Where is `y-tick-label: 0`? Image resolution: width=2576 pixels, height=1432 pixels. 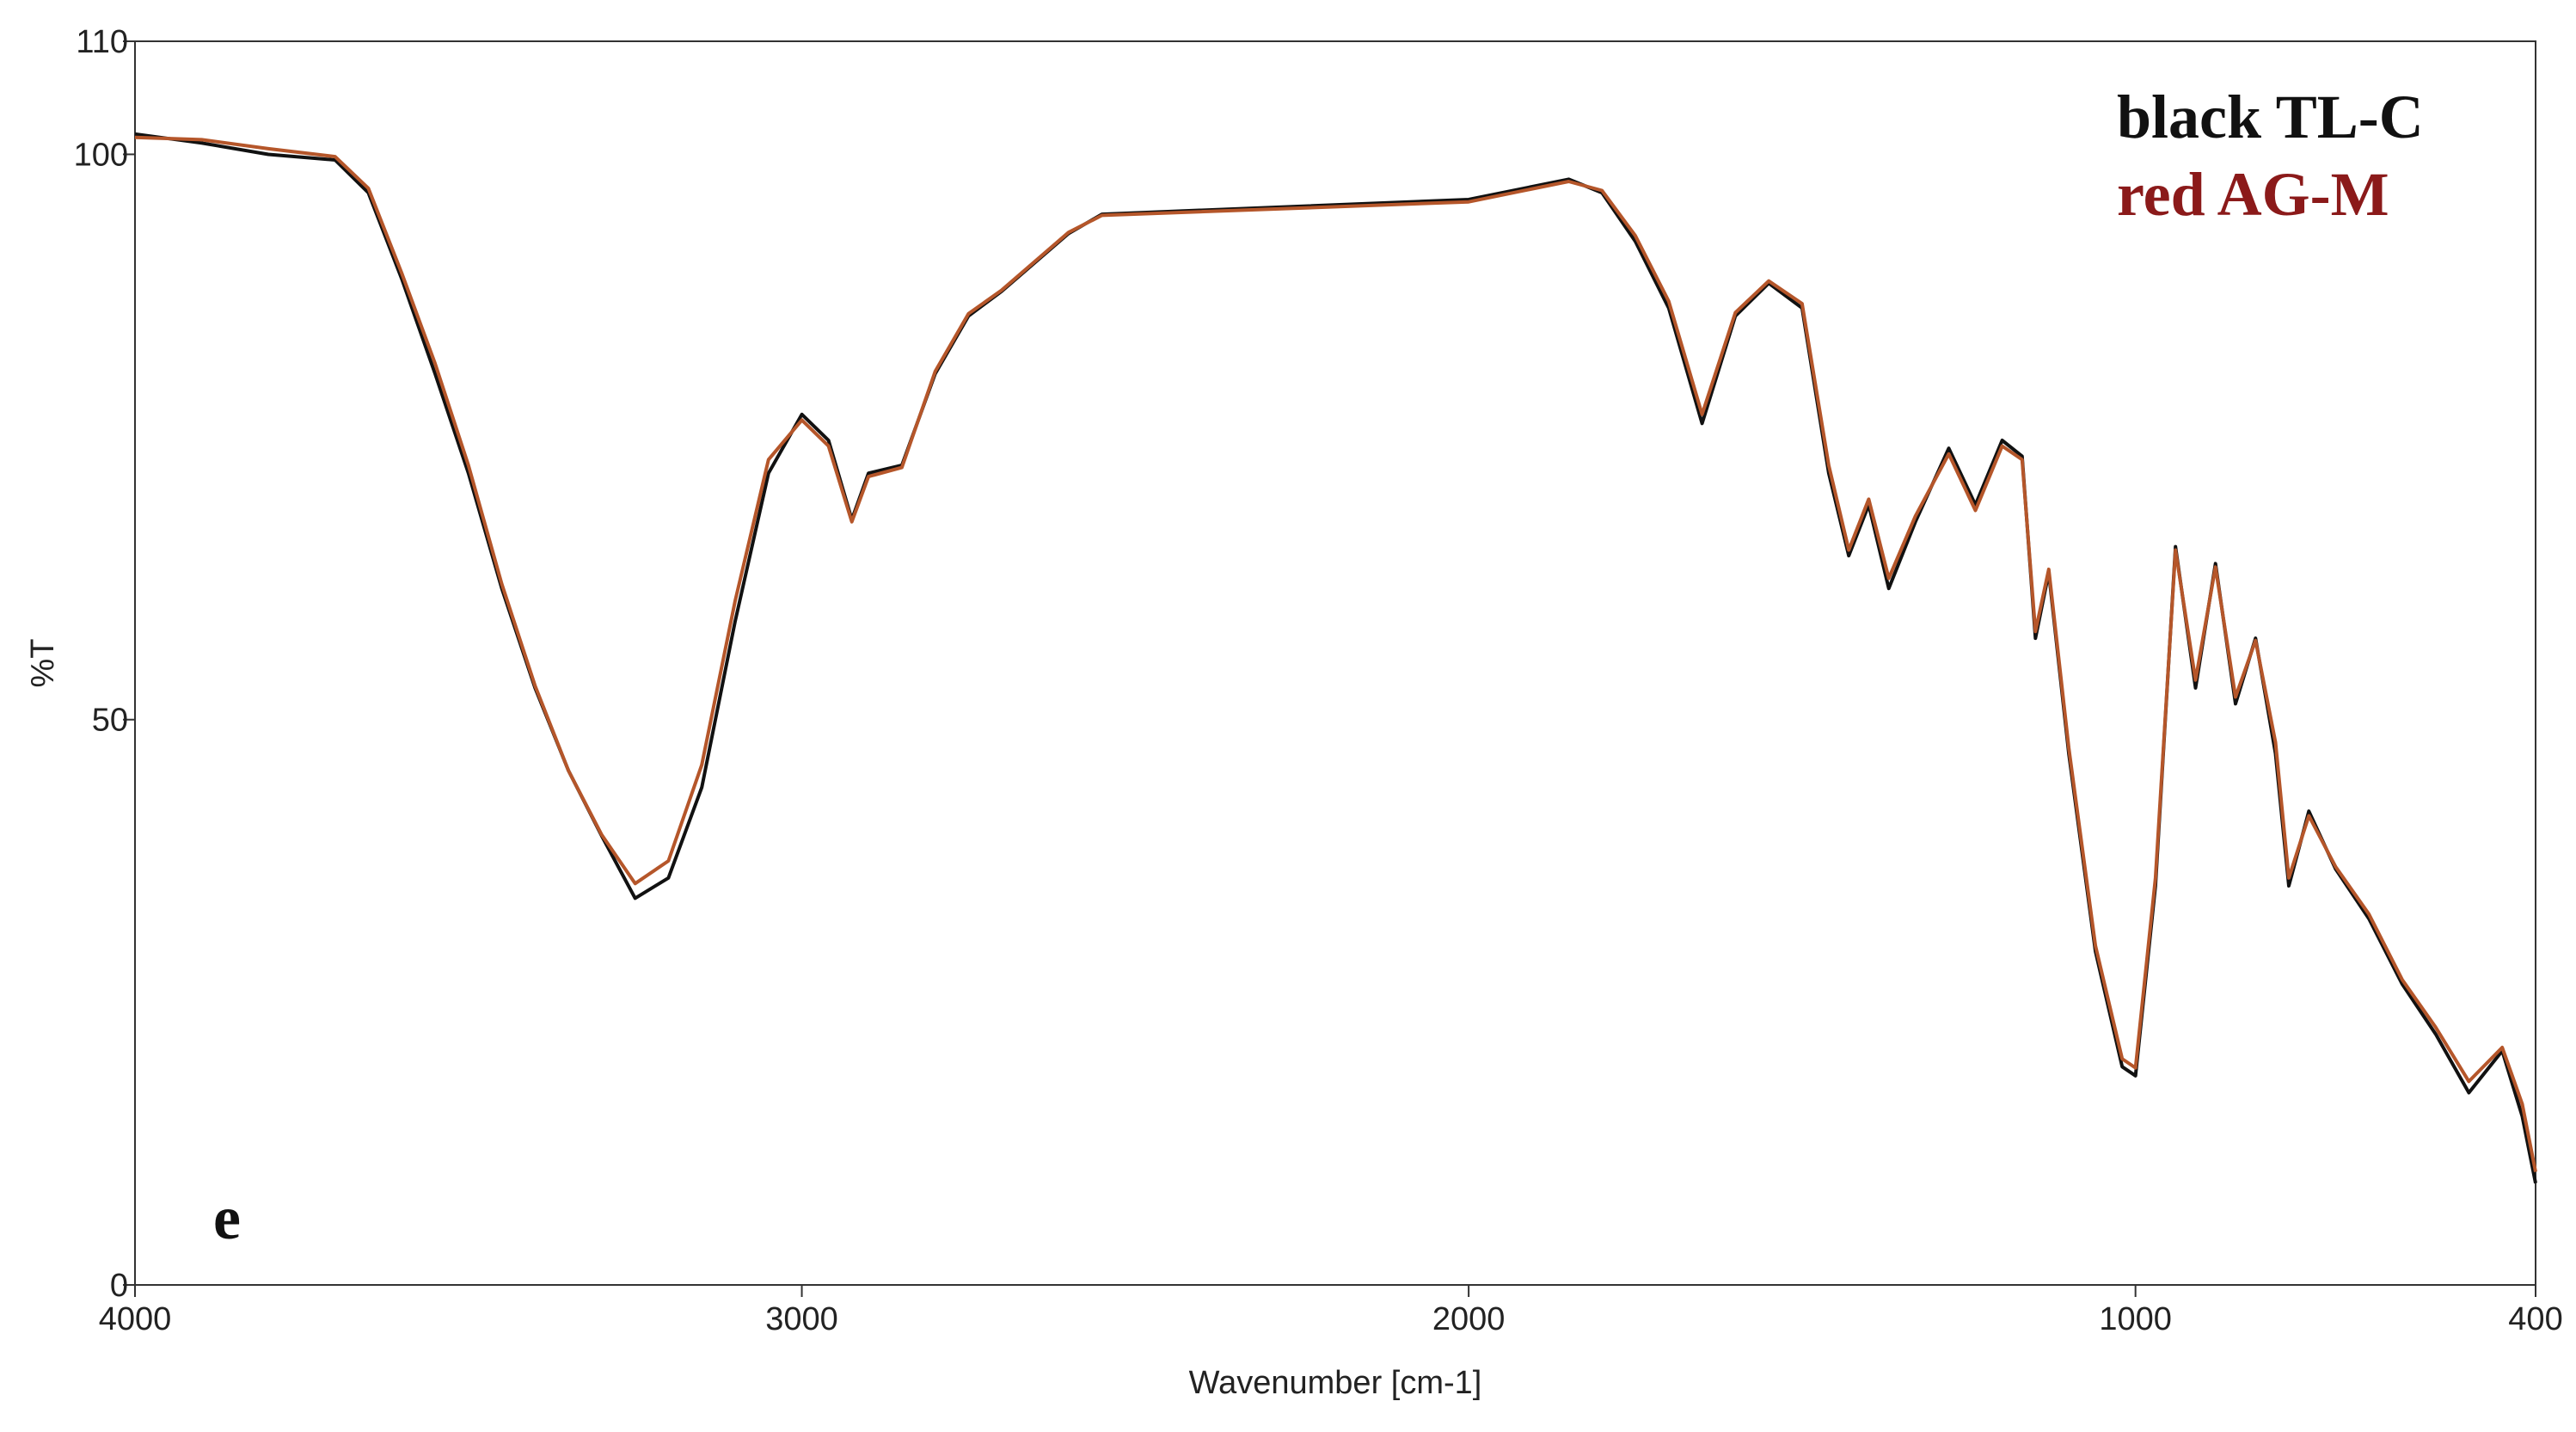 y-tick-label: 0 is located at coordinates (119, 1286).